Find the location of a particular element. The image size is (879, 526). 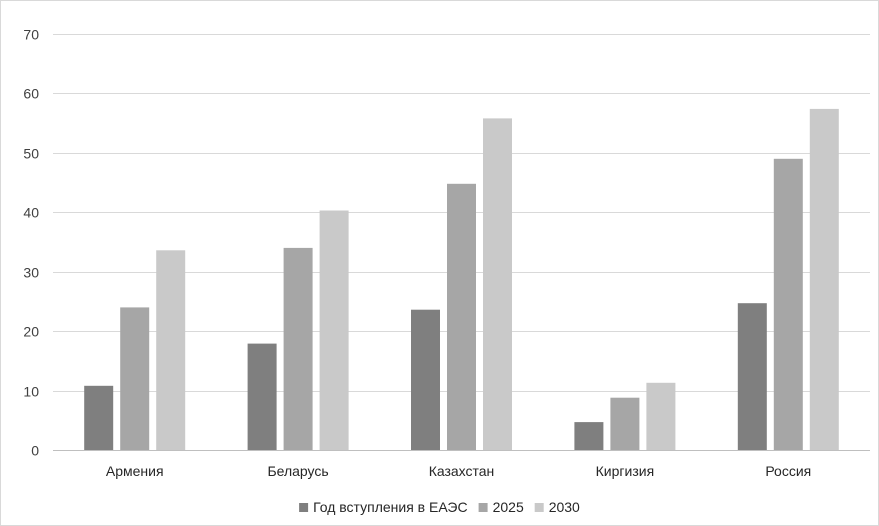

y-tick-label: 20 is located at coordinates (31, 332).